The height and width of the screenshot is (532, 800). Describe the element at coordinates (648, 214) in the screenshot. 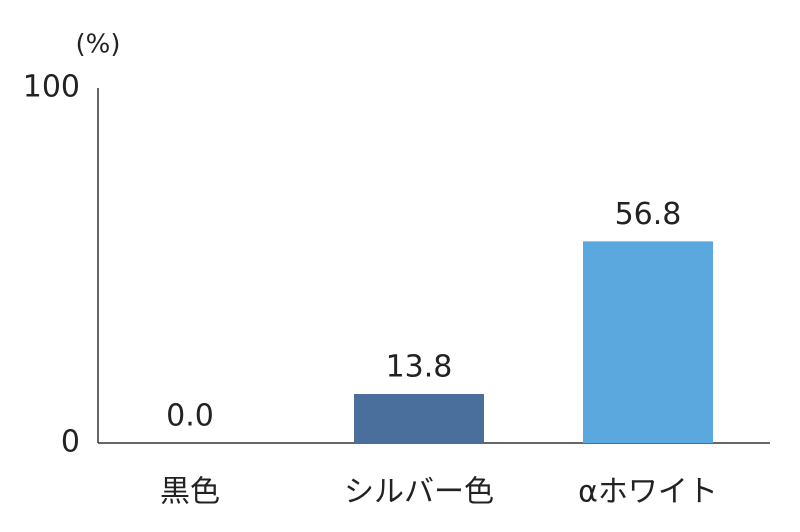

I see `value-label: 56.8` at that location.